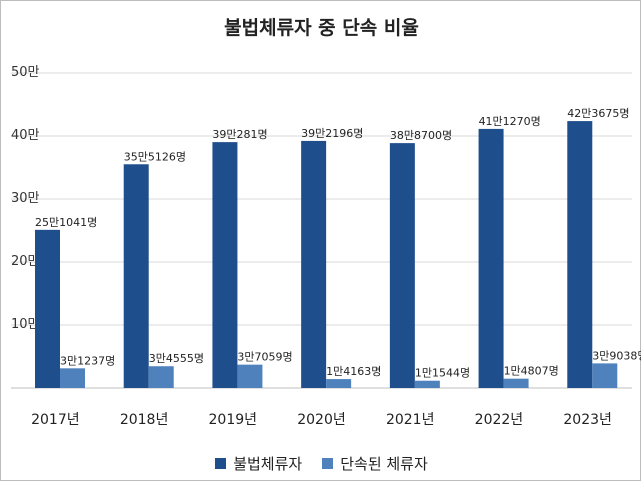 This screenshot has height=482, width=641. What do you see at coordinates (587, 420) in the screenshot?
I see `x-tick-label-6: 2023년` at bounding box center [587, 420].